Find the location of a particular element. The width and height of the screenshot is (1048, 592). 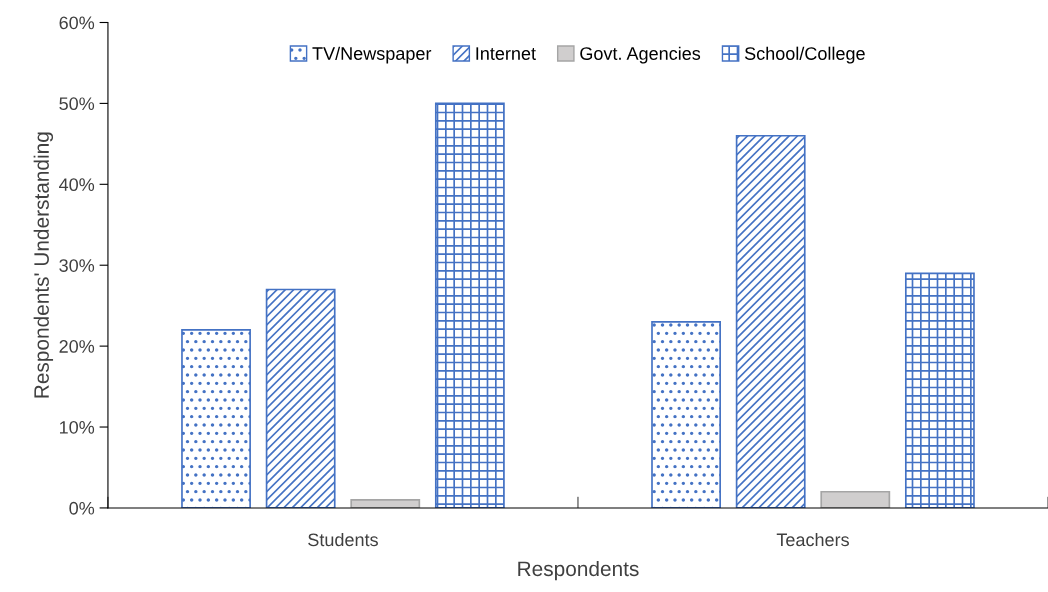

x-axis-title: Respondents is located at coordinates (578, 570).